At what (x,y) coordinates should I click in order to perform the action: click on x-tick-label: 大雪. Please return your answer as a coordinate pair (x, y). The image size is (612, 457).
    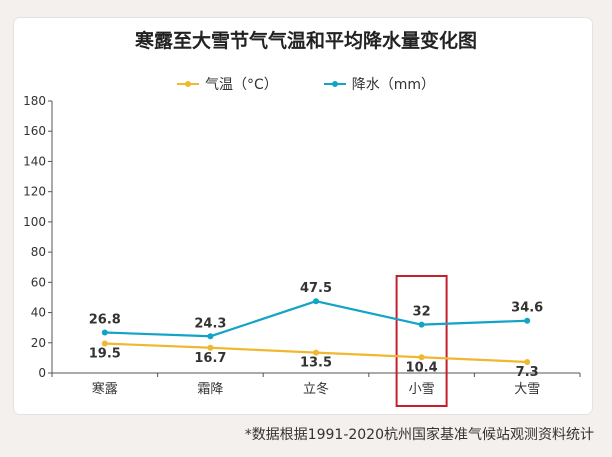
    Looking at the image, I should click on (527, 389).